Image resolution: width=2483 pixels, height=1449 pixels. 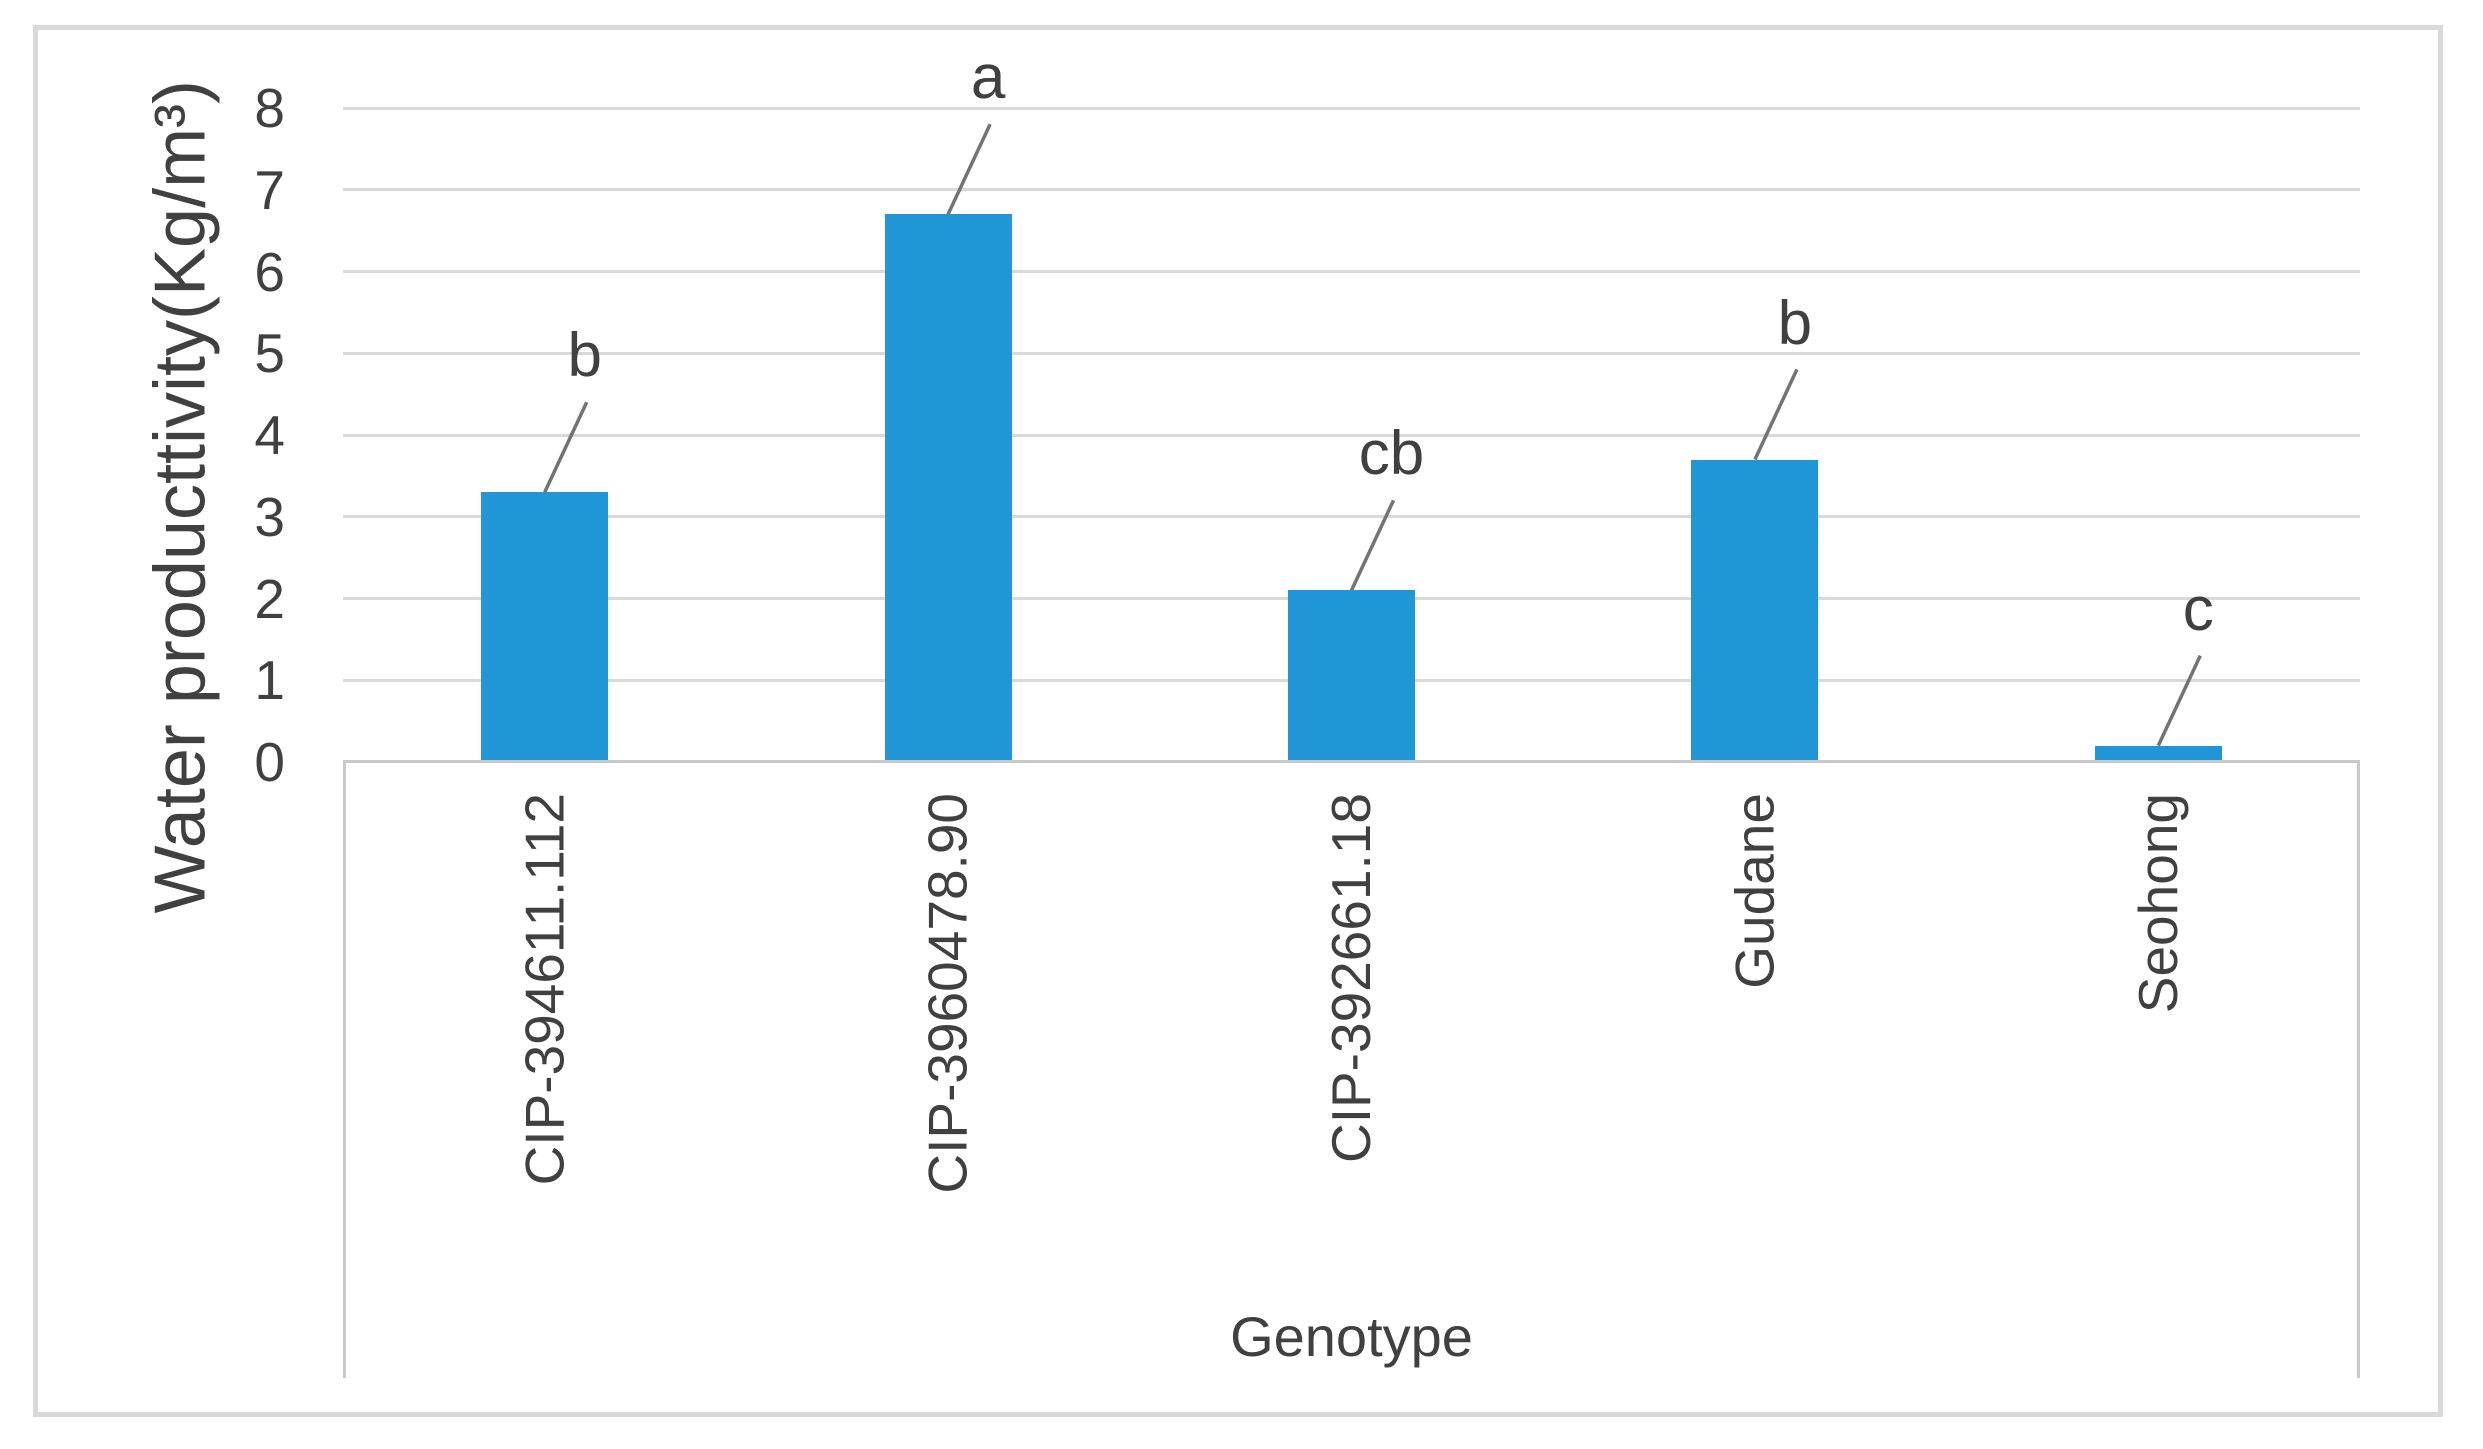 What do you see at coordinates (2157, 903) in the screenshot?
I see `category-label-Seohong: Seohong` at bounding box center [2157, 903].